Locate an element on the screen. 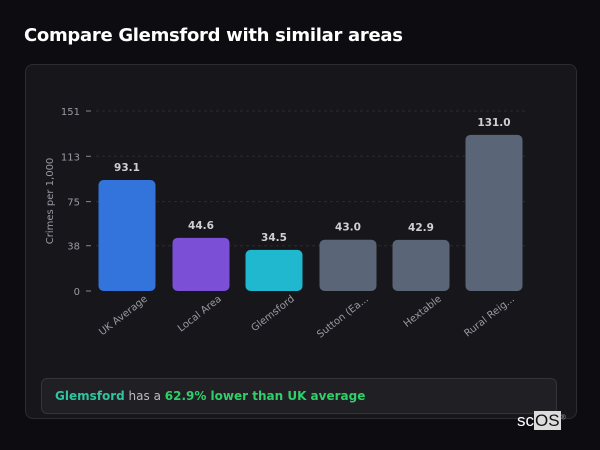  summary-text: has a is located at coordinates (144, 396).